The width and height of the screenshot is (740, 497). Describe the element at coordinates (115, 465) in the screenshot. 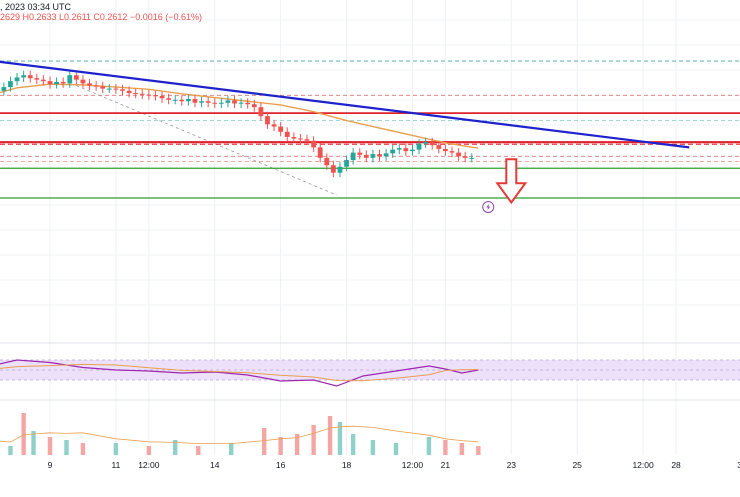

I see `x-tick-label: 11` at that location.